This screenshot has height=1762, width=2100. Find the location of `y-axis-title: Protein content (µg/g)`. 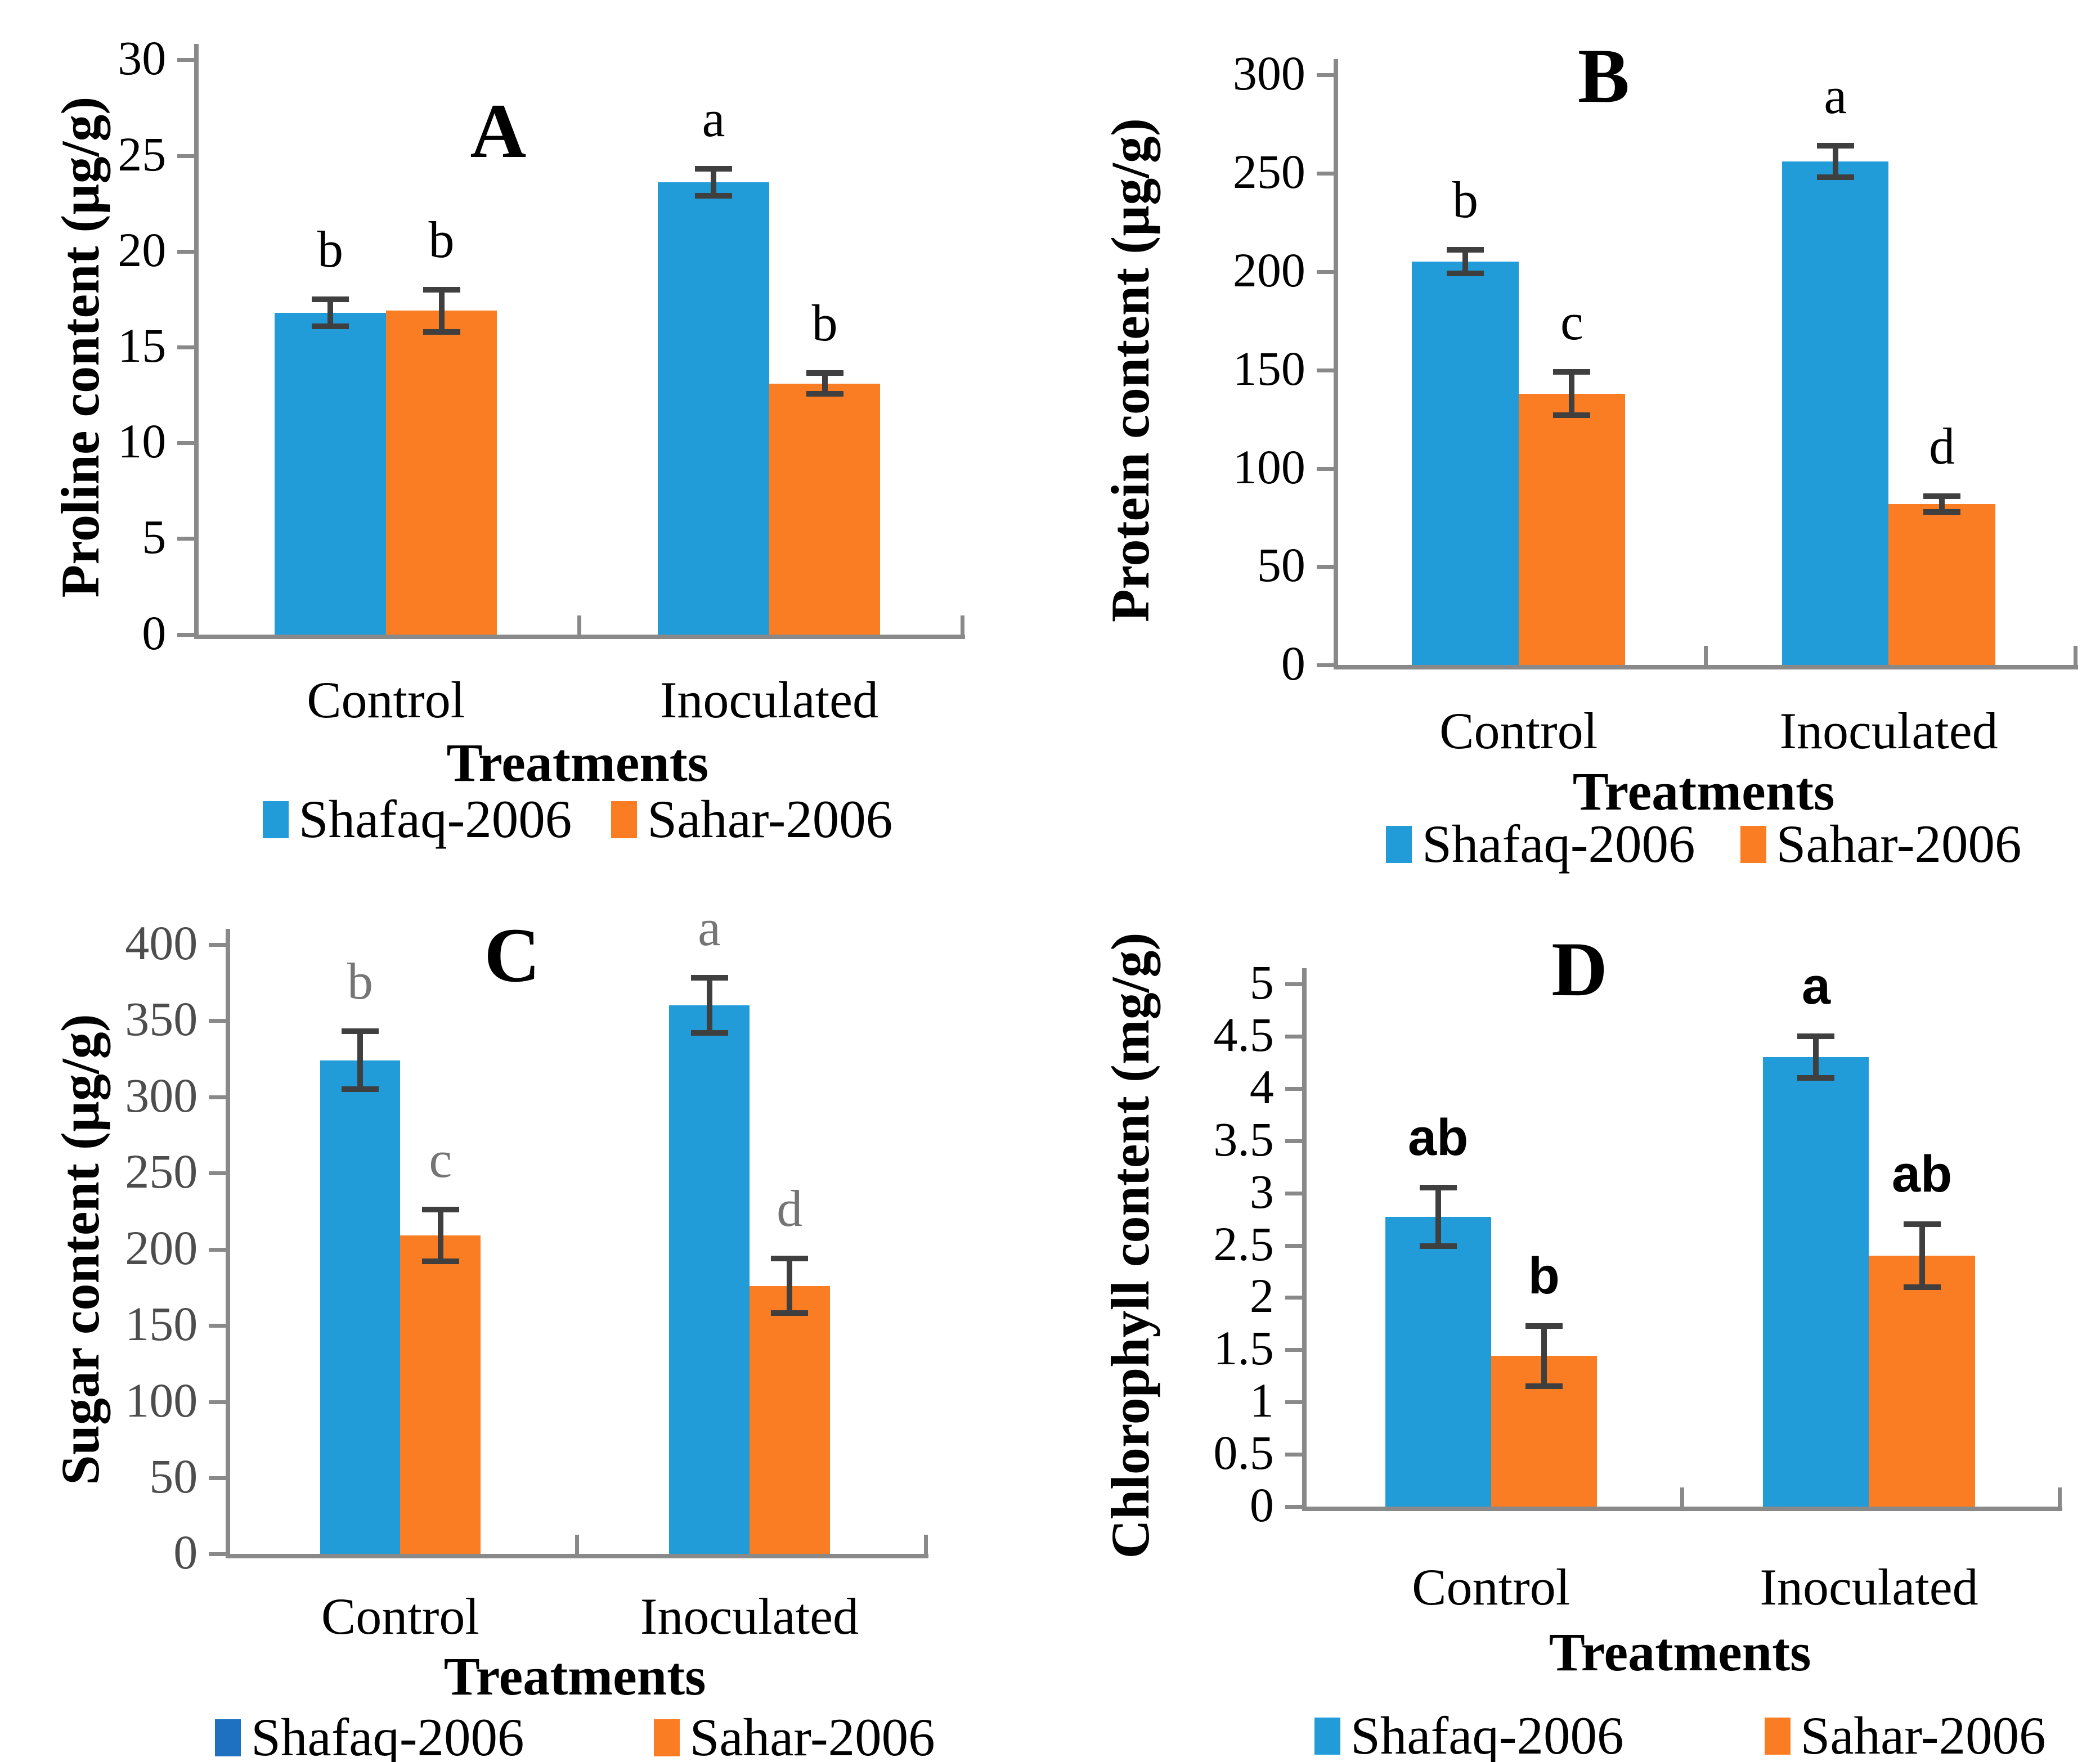

y-axis-title: Protein content (µg/g) is located at coordinates (1130, 370).